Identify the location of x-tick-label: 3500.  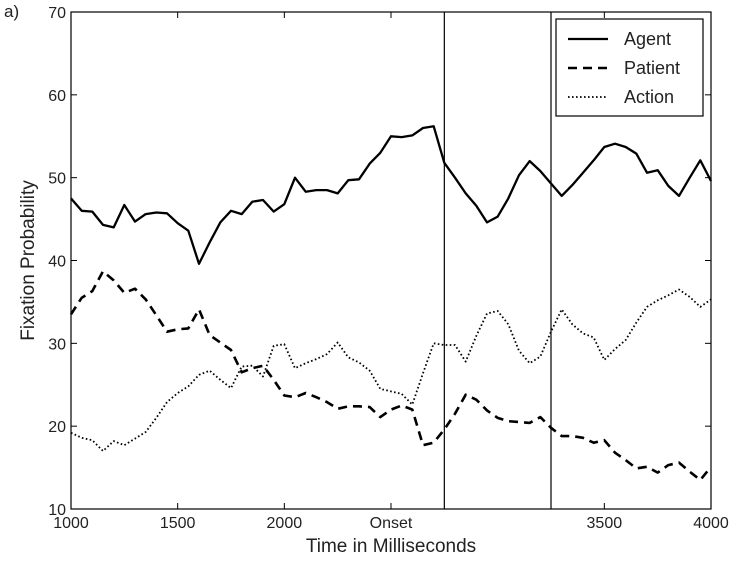
(605, 523).